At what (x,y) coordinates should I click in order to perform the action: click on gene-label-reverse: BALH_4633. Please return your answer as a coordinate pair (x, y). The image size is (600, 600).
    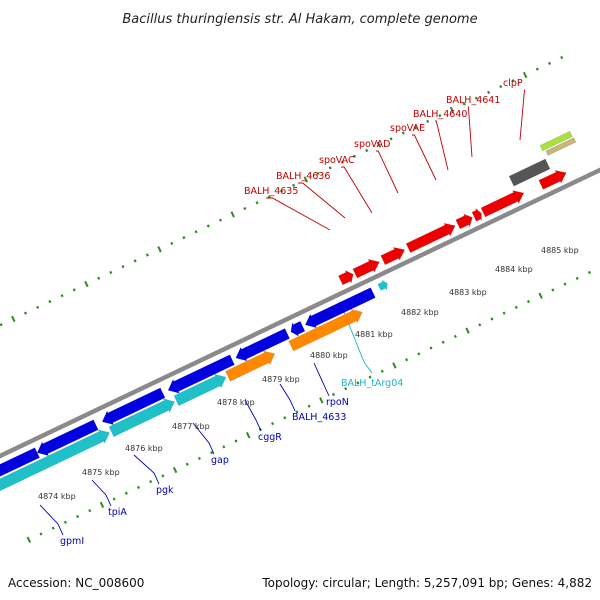
    Looking at the image, I should click on (319, 417).